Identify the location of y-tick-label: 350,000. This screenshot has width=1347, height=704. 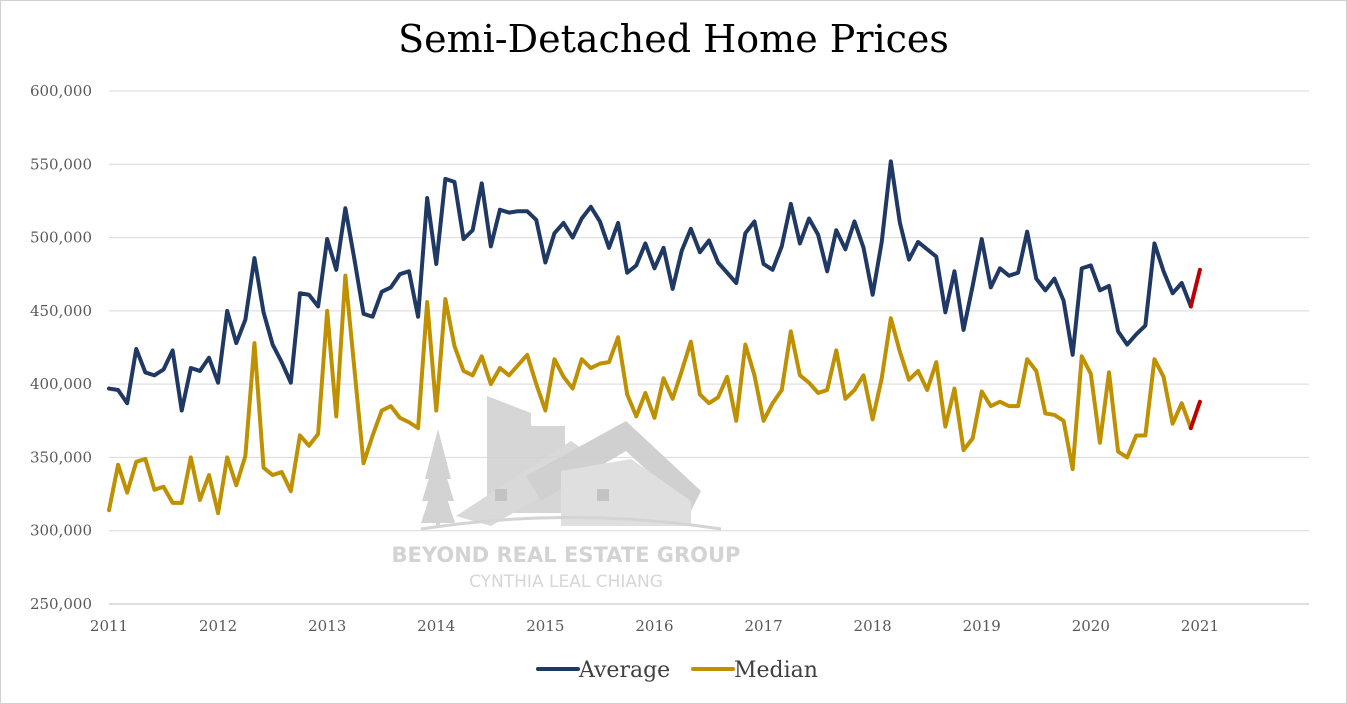
(61, 457).